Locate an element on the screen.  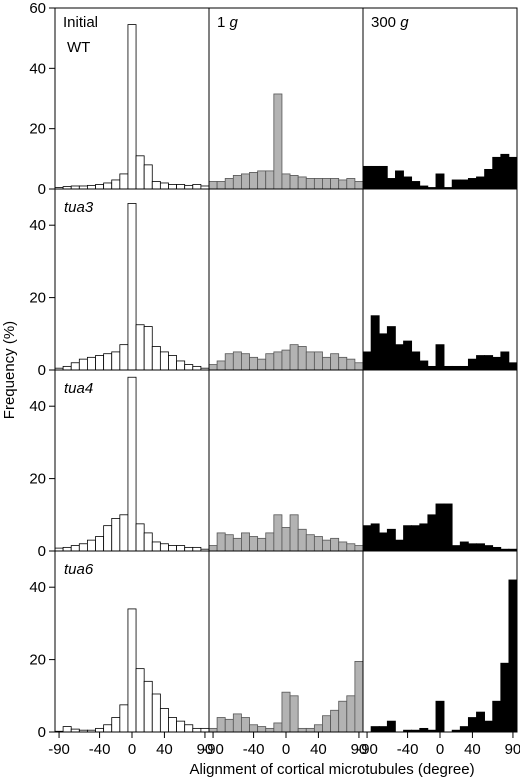
panel-frame-wt-1-g is located at coordinates (286, 98).